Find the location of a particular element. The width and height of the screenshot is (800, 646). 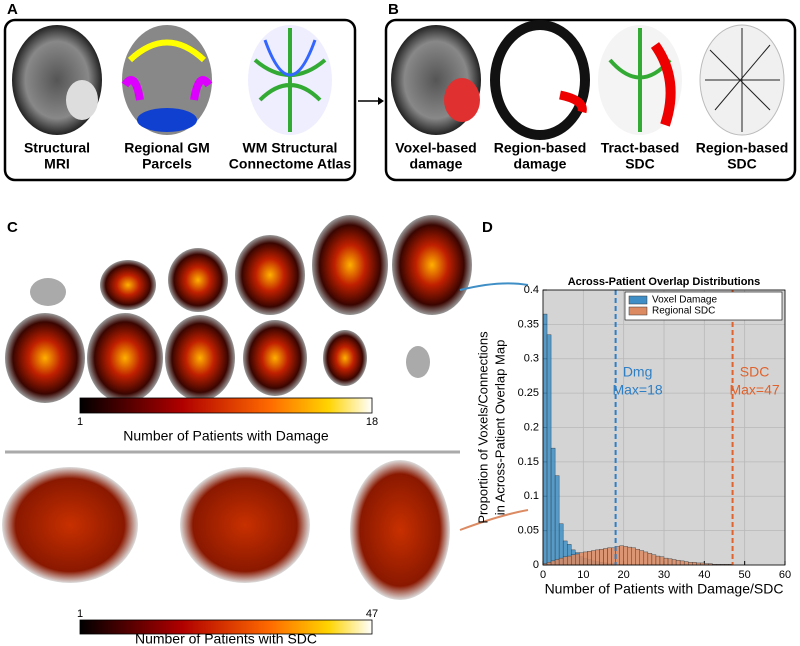

caption: Tract-based is located at coordinates (640, 148).